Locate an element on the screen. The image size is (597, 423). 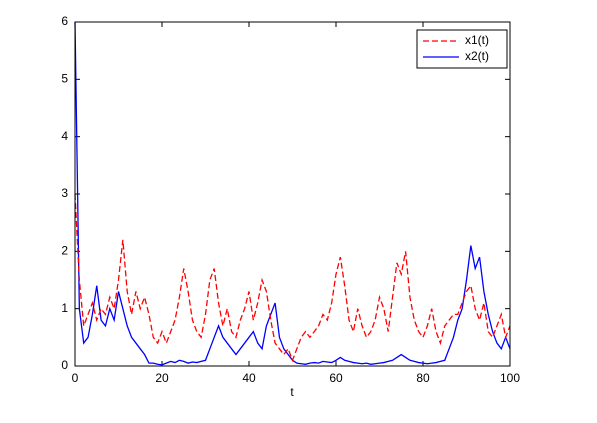
legend-label: x1(t) is located at coordinates (477, 40).